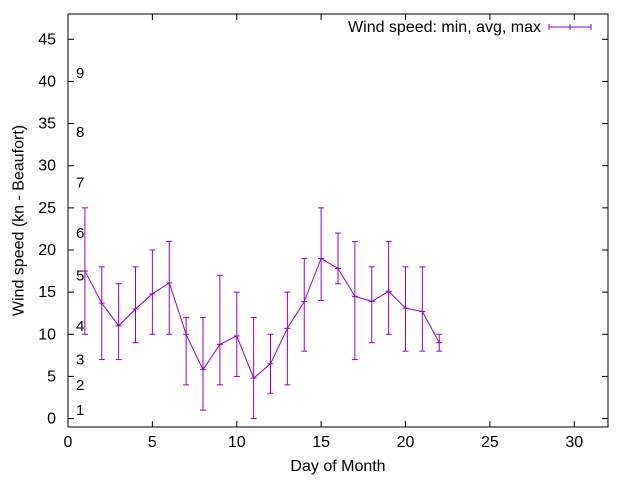 The height and width of the screenshot is (480, 640). What do you see at coordinates (80, 183) in the screenshot?
I see `beaufort-label: 7` at bounding box center [80, 183].